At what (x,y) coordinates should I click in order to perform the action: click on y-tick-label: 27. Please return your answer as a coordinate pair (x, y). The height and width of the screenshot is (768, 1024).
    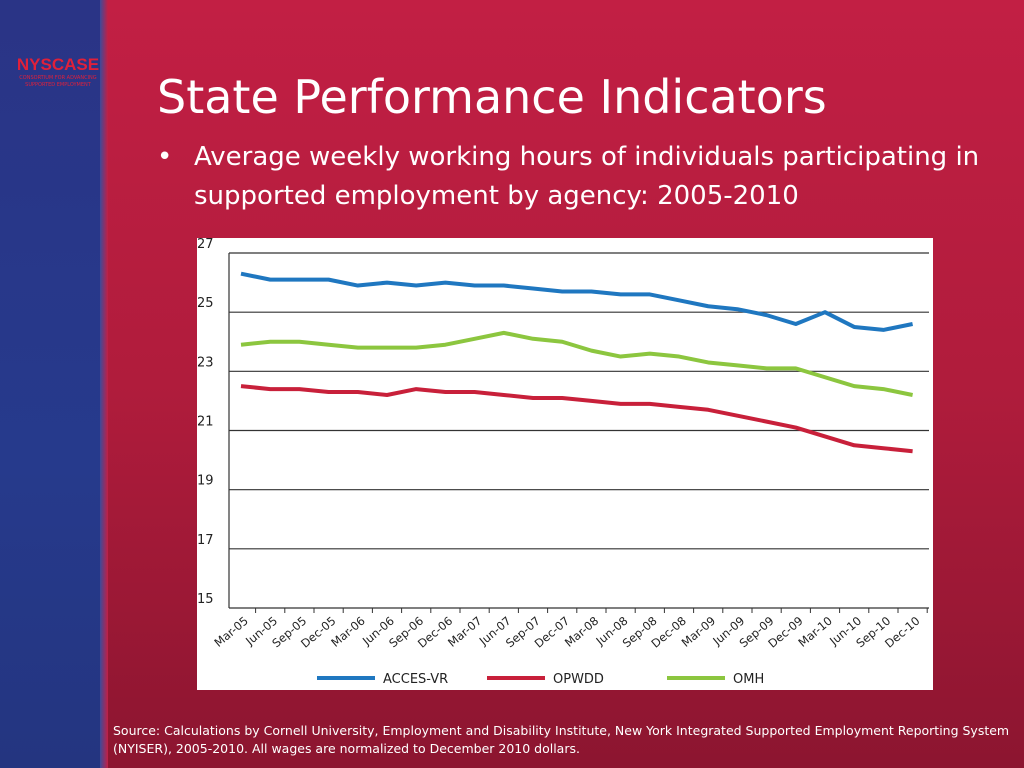
    Looking at the image, I should click on (205, 245).